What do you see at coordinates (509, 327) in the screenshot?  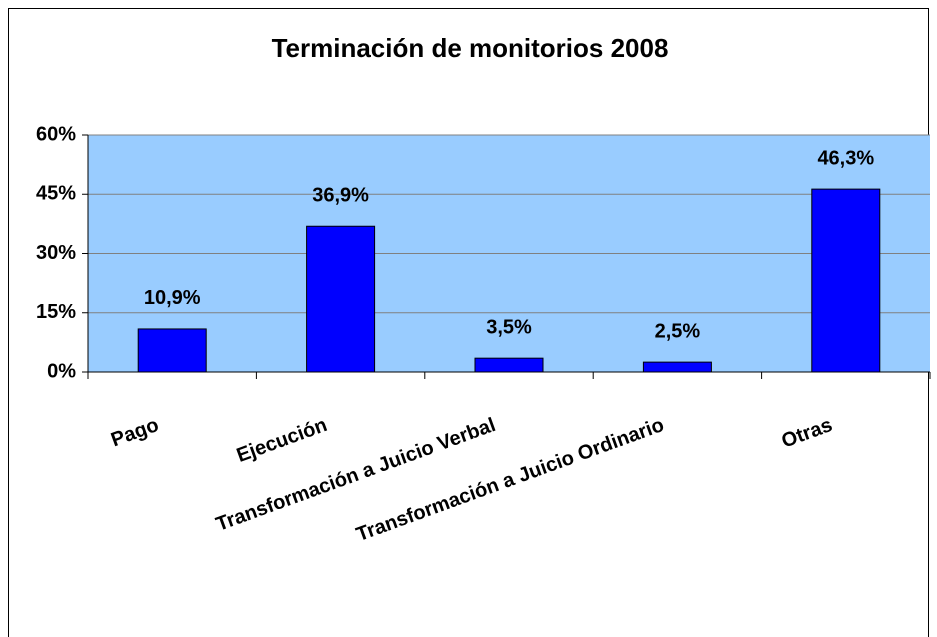 I see `value-label: 3,5%` at bounding box center [509, 327].